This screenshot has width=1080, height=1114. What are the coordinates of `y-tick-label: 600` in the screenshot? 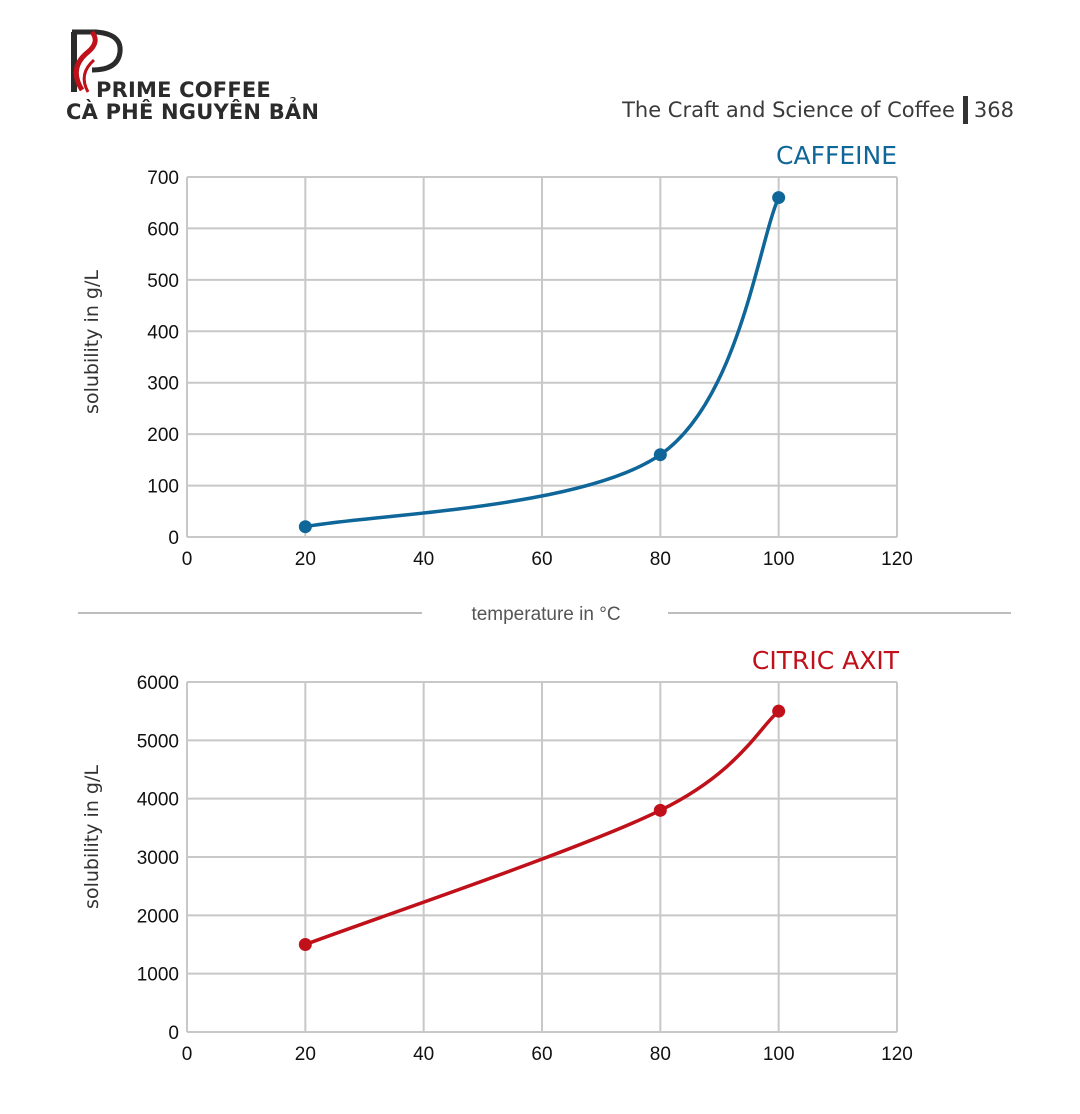 It's located at (163, 229).